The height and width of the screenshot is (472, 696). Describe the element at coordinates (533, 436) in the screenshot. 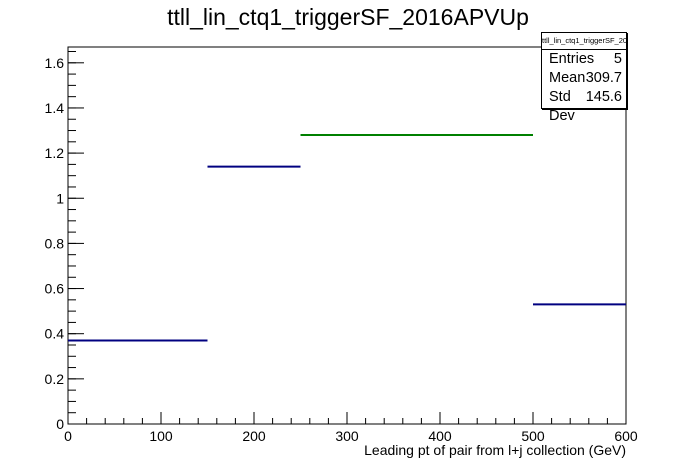

I see `x-tick-label: 500` at that location.